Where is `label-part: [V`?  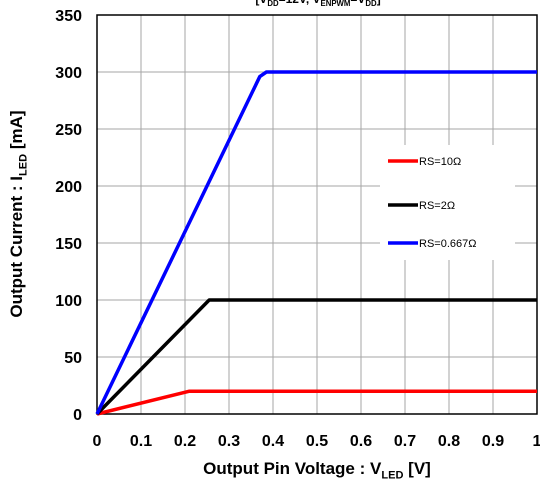 label-part: [V is located at coordinates (261, 3).